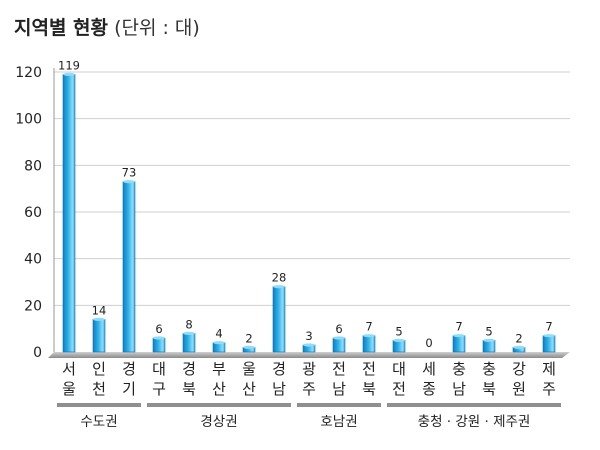 This screenshot has width=600, height=450. Describe the element at coordinates (69, 369) in the screenshot. I see `category-label-top: 서` at that location.